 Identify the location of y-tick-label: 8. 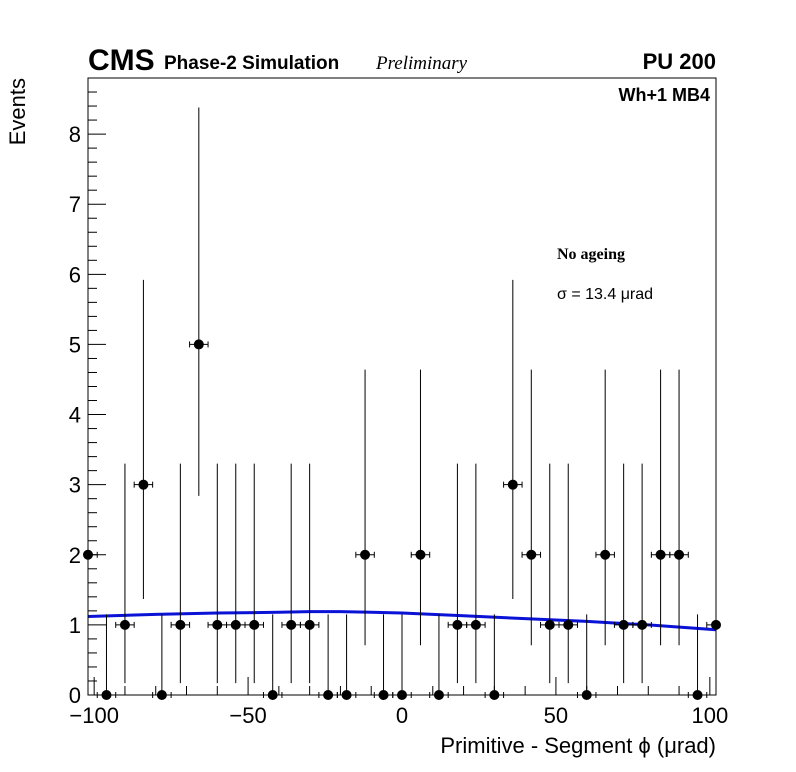
(75, 134).